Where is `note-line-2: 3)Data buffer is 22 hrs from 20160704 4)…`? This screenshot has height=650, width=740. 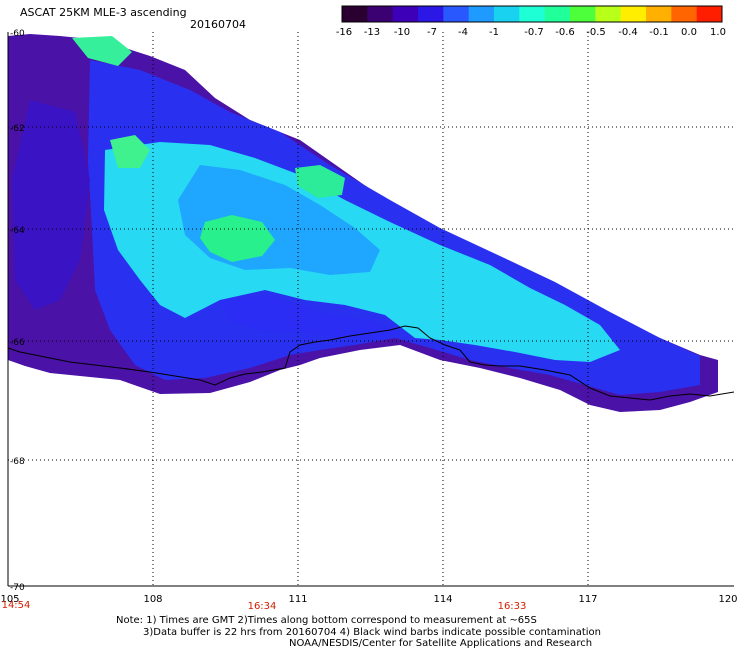
note-line-2: 3)Data buffer is 22 hrs from 20160704 4)… is located at coordinates (372, 632).